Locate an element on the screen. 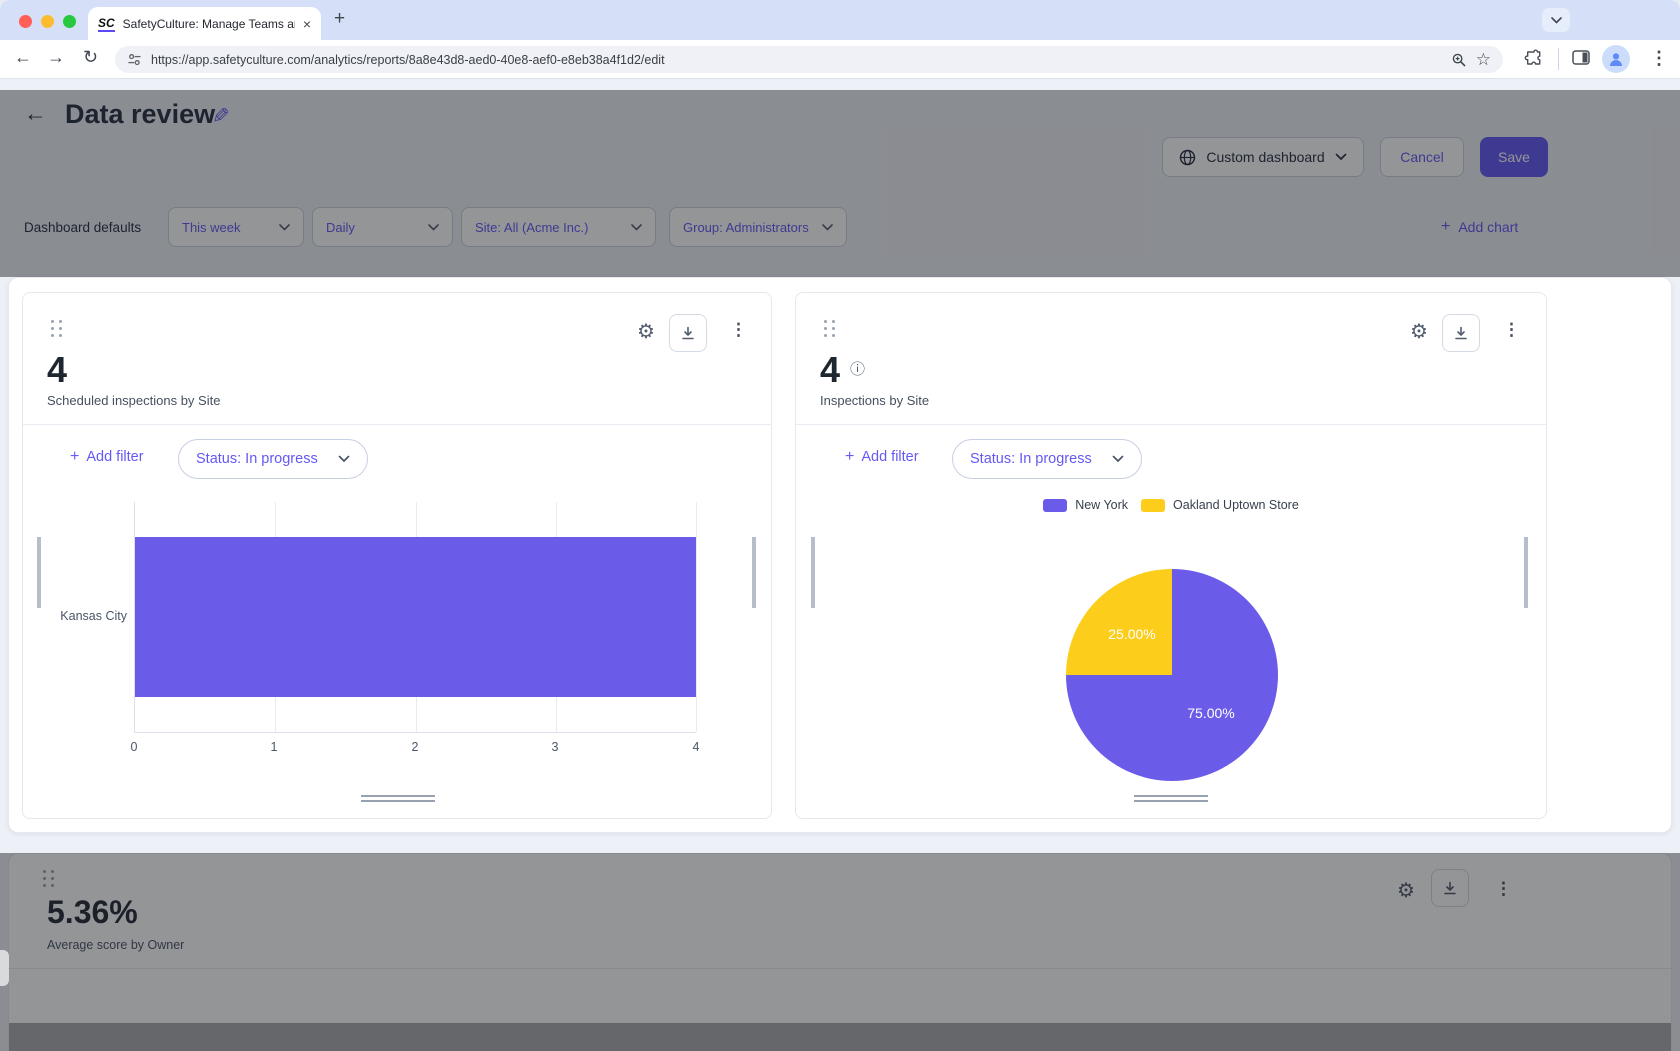  window-zoom-button is located at coordinates (69, 21).